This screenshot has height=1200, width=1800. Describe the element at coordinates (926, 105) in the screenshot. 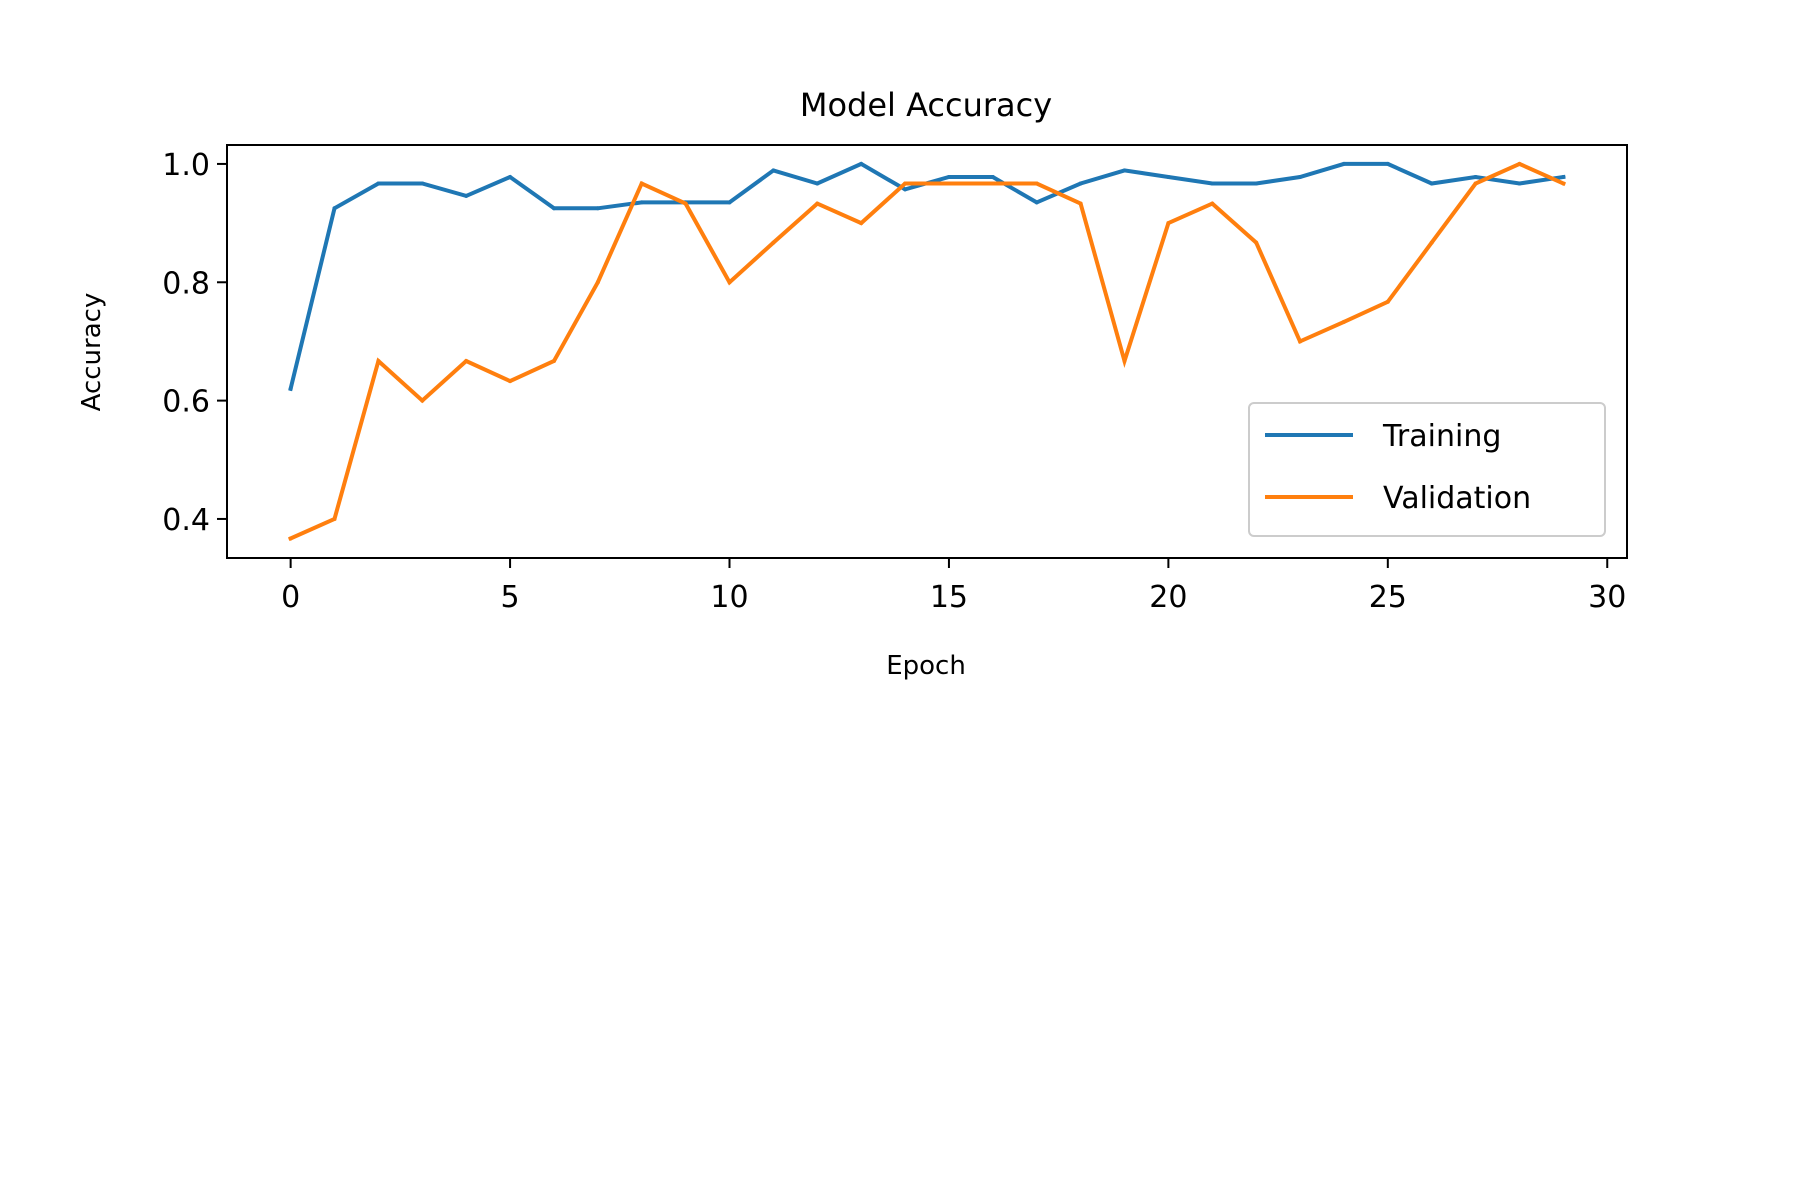

I see `chart-title: Model Accuracy` at that location.